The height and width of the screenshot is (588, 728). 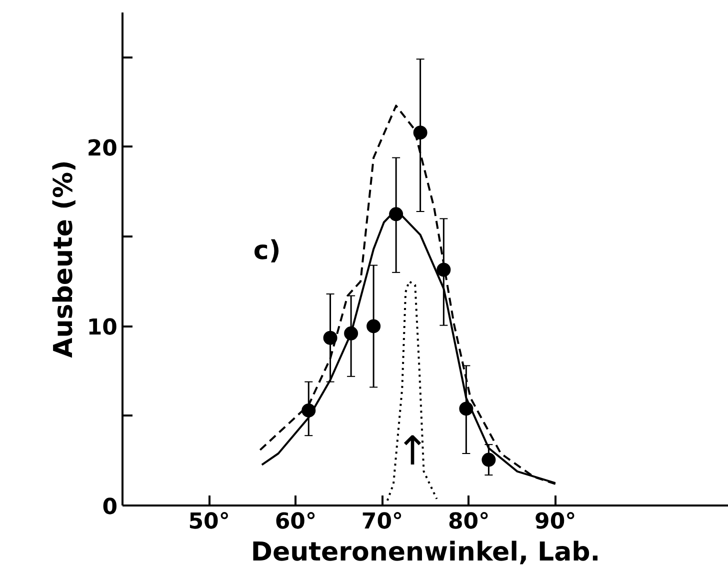 What do you see at coordinates (209, 522) in the screenshot?
I see `x-tick-label: 50°` at bounding box center [209, 522].